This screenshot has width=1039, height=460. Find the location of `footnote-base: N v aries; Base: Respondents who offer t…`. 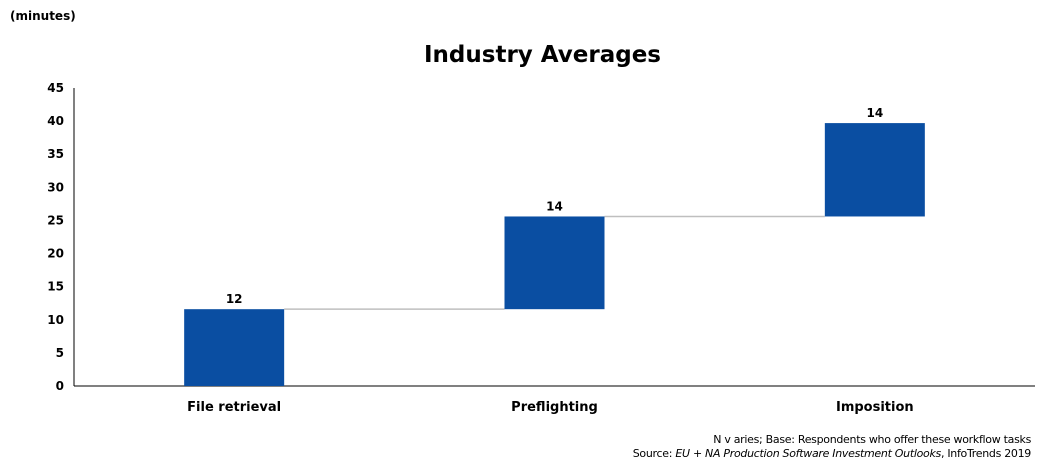

footnote-base: N v aries; Base: Respondents who offer t… is located at coordinates (872, 439).